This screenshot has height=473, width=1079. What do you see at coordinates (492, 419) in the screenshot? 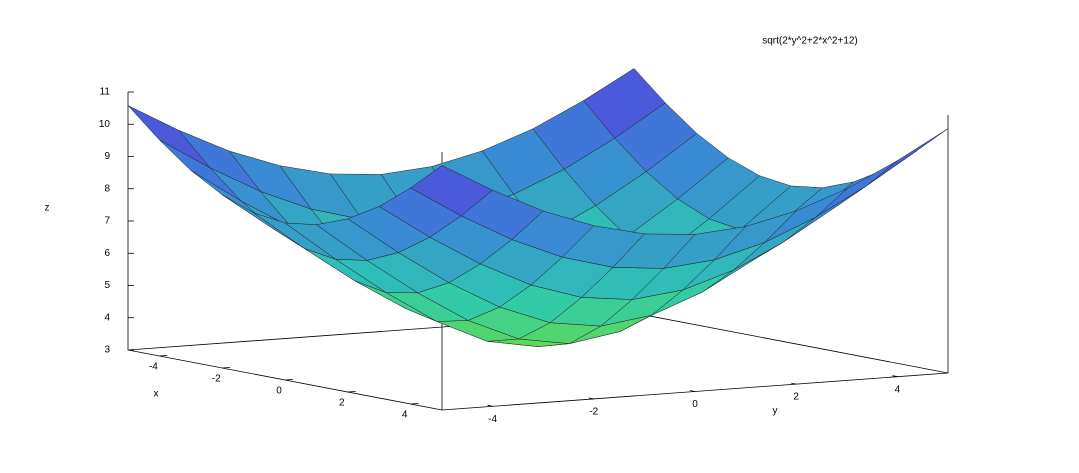
I see `y-tick-label: -4` at bounding box center [492, 419].